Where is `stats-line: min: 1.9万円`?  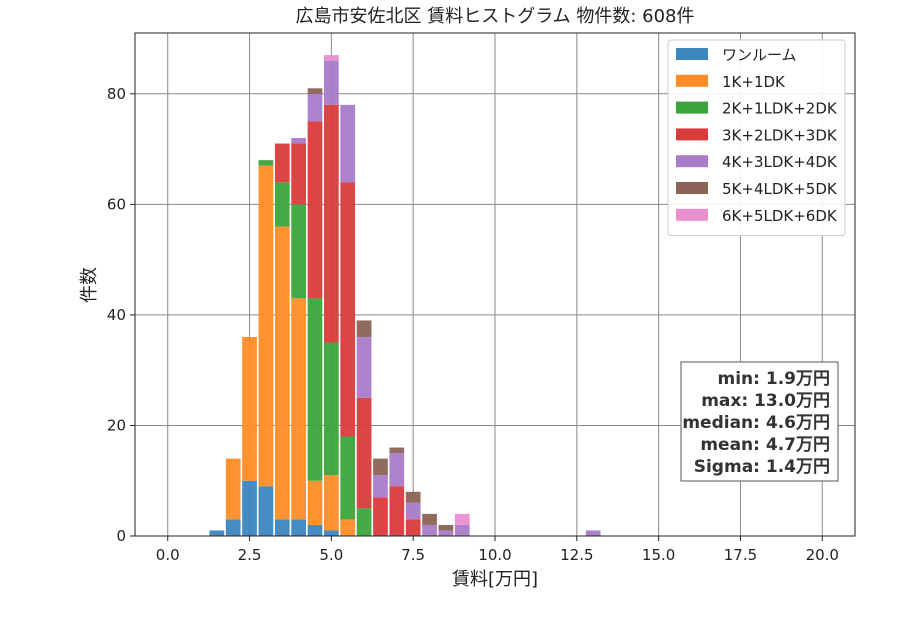
stats-line: min: 1.9万円 is located at coordinates (774, 379).